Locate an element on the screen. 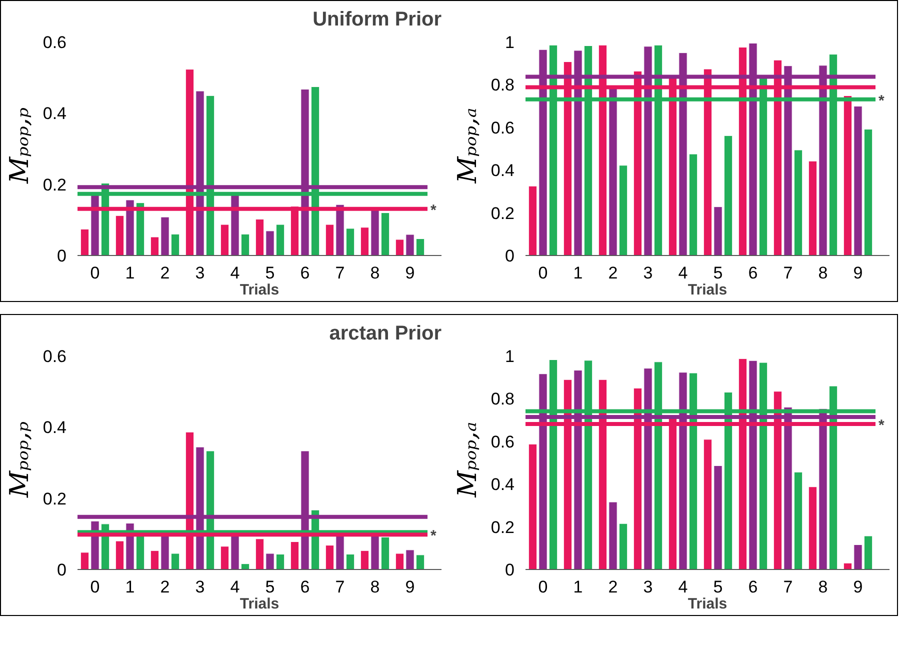 The height and width of the screenshot is (650, 912). chart-title: Uniform Prior is located at coordinates (377, 19).